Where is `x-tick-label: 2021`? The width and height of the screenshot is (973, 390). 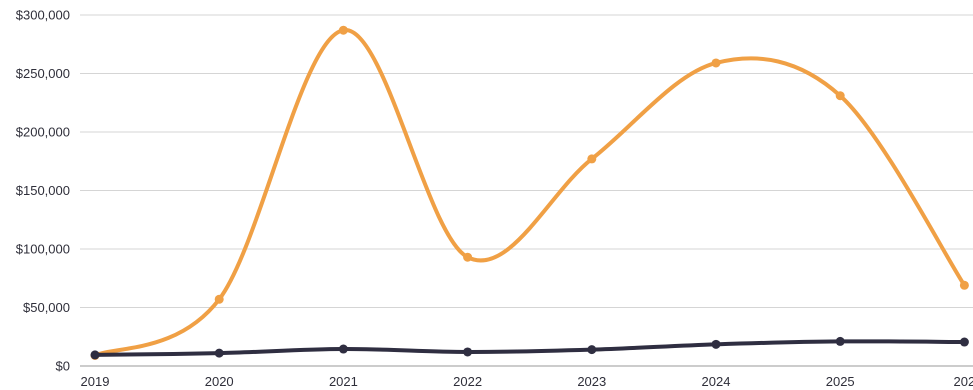 x-tick-label: 2021 is located at coordinates (343, 381).